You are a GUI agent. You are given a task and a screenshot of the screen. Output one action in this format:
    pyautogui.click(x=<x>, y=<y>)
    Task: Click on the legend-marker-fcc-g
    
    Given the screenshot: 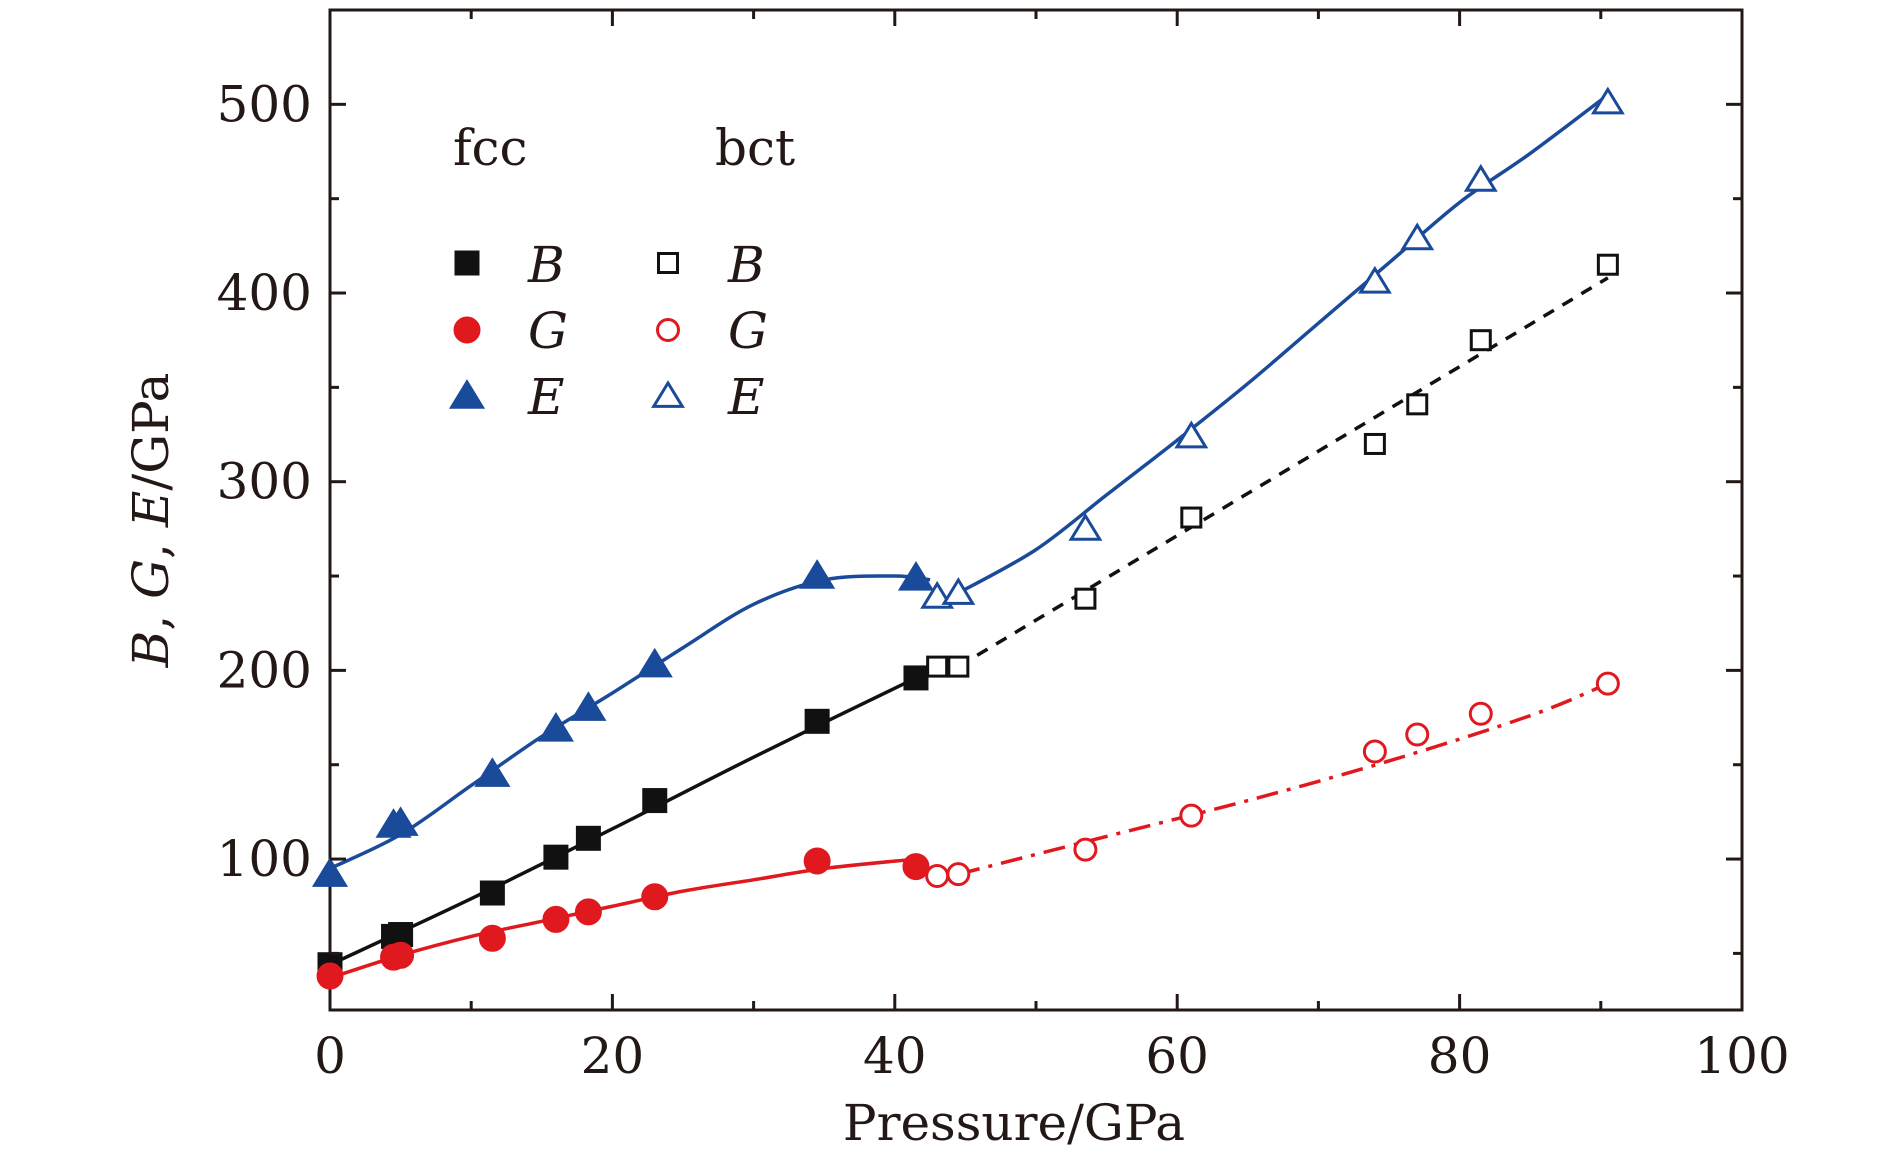 What is the action you would take?
    pyautogui.click(x=467, y=330)
    